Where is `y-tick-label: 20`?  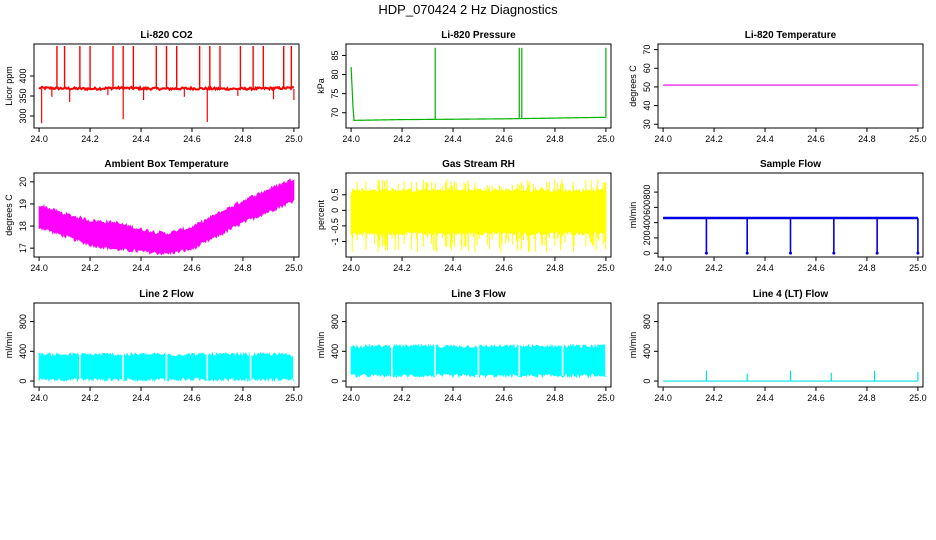
y-tick-label: 20 is located at coordinates (23, 182).